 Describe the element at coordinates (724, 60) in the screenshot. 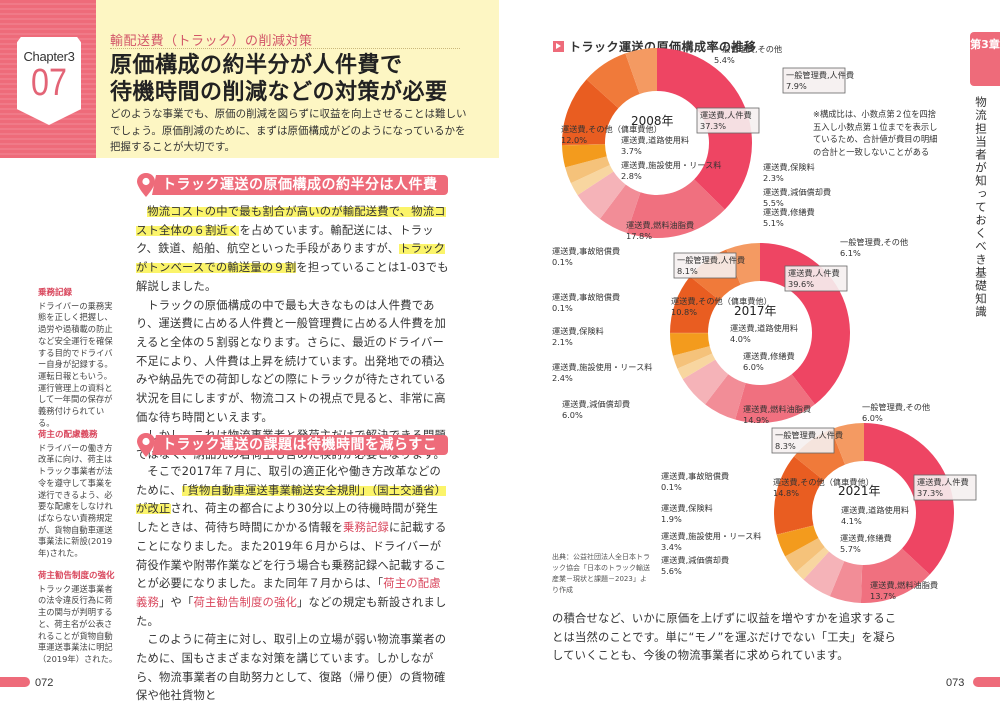

I see `segment-value: 5.4%` at that location.